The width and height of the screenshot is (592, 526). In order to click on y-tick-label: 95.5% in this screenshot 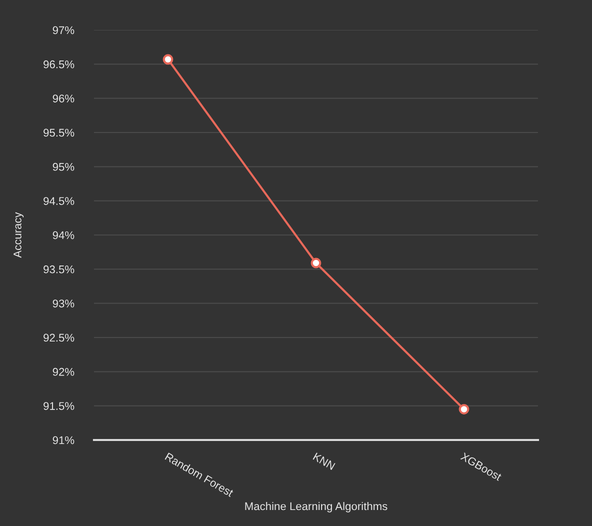, I will do `click(59, 132)`.